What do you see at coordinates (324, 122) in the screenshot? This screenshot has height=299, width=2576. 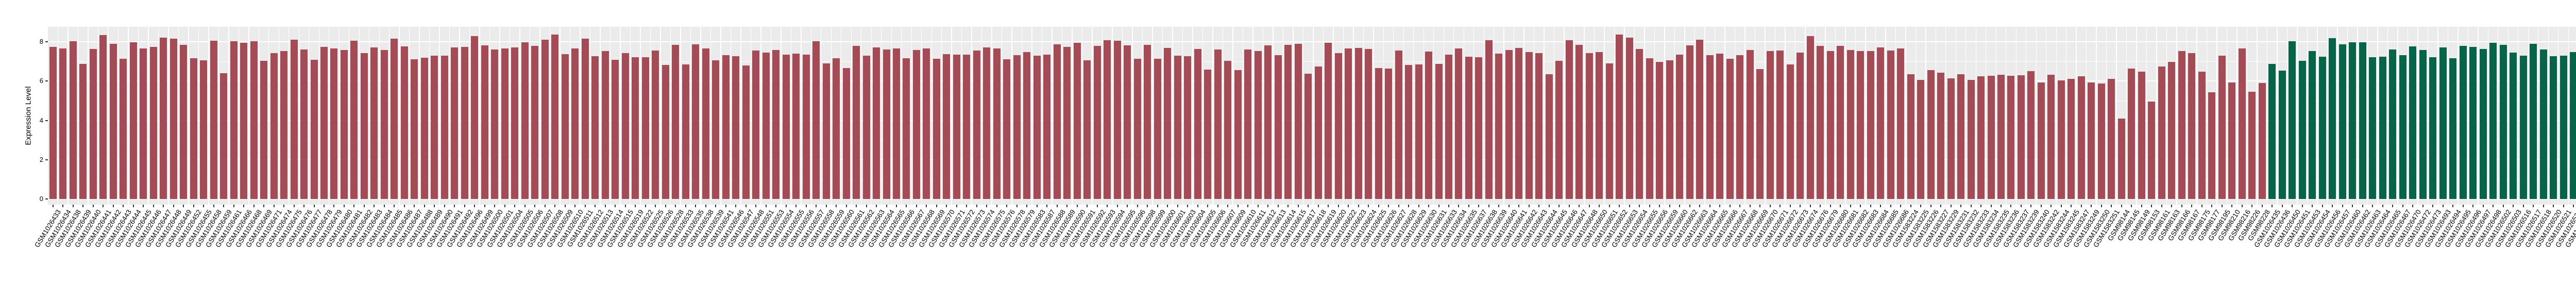 I see `bar-GSM1026478` at bounding box center [324, 122].